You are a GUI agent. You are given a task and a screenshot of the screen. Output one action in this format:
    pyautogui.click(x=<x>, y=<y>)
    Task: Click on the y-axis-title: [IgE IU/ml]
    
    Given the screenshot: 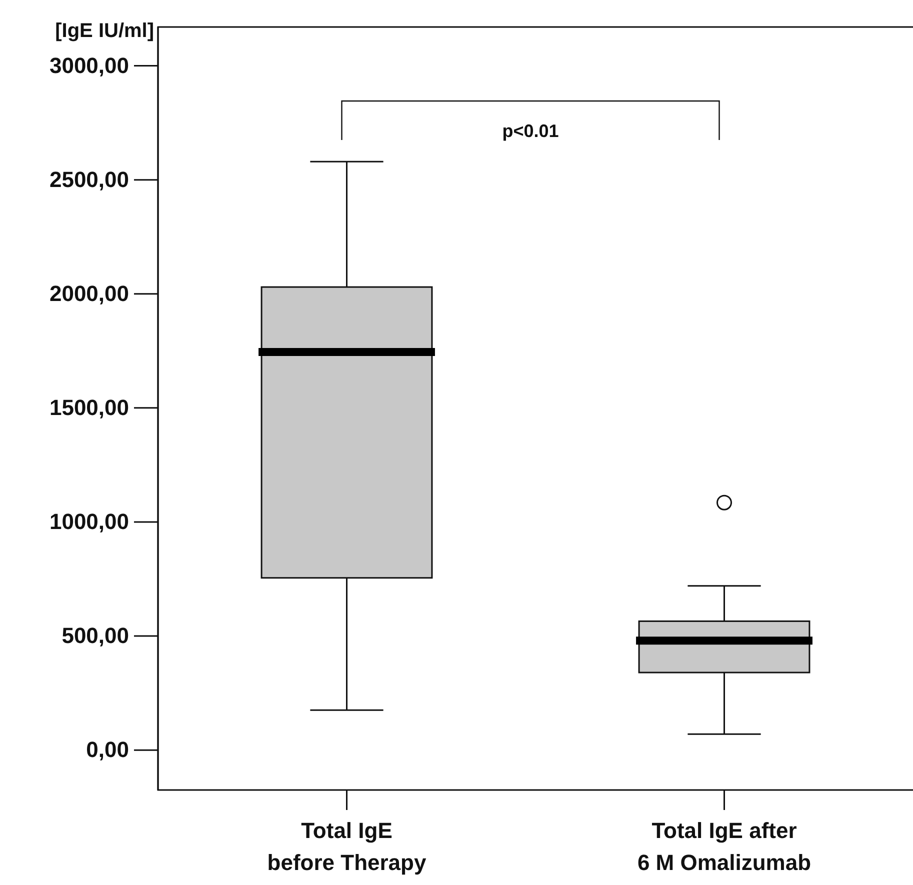 What is the action you would take?
    pyautogui.click(x=104, y=31)
    